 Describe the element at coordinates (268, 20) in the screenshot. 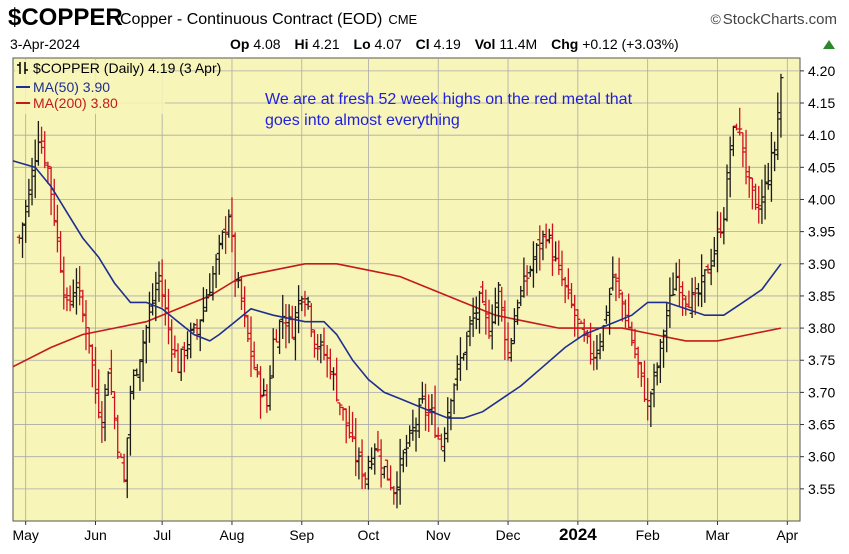

I see `instrument-description: Copper - Continuous Contract (EOD) CME` at that location.